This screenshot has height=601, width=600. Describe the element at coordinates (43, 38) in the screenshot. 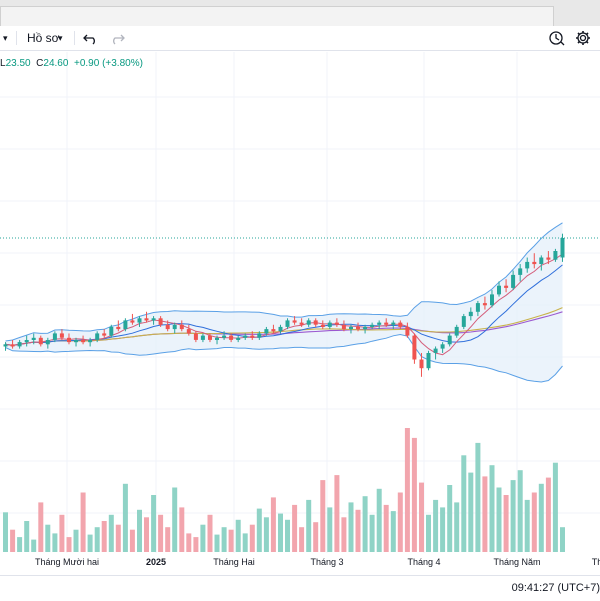

I see `profile-menu-label: Hồ sơ` at that location.